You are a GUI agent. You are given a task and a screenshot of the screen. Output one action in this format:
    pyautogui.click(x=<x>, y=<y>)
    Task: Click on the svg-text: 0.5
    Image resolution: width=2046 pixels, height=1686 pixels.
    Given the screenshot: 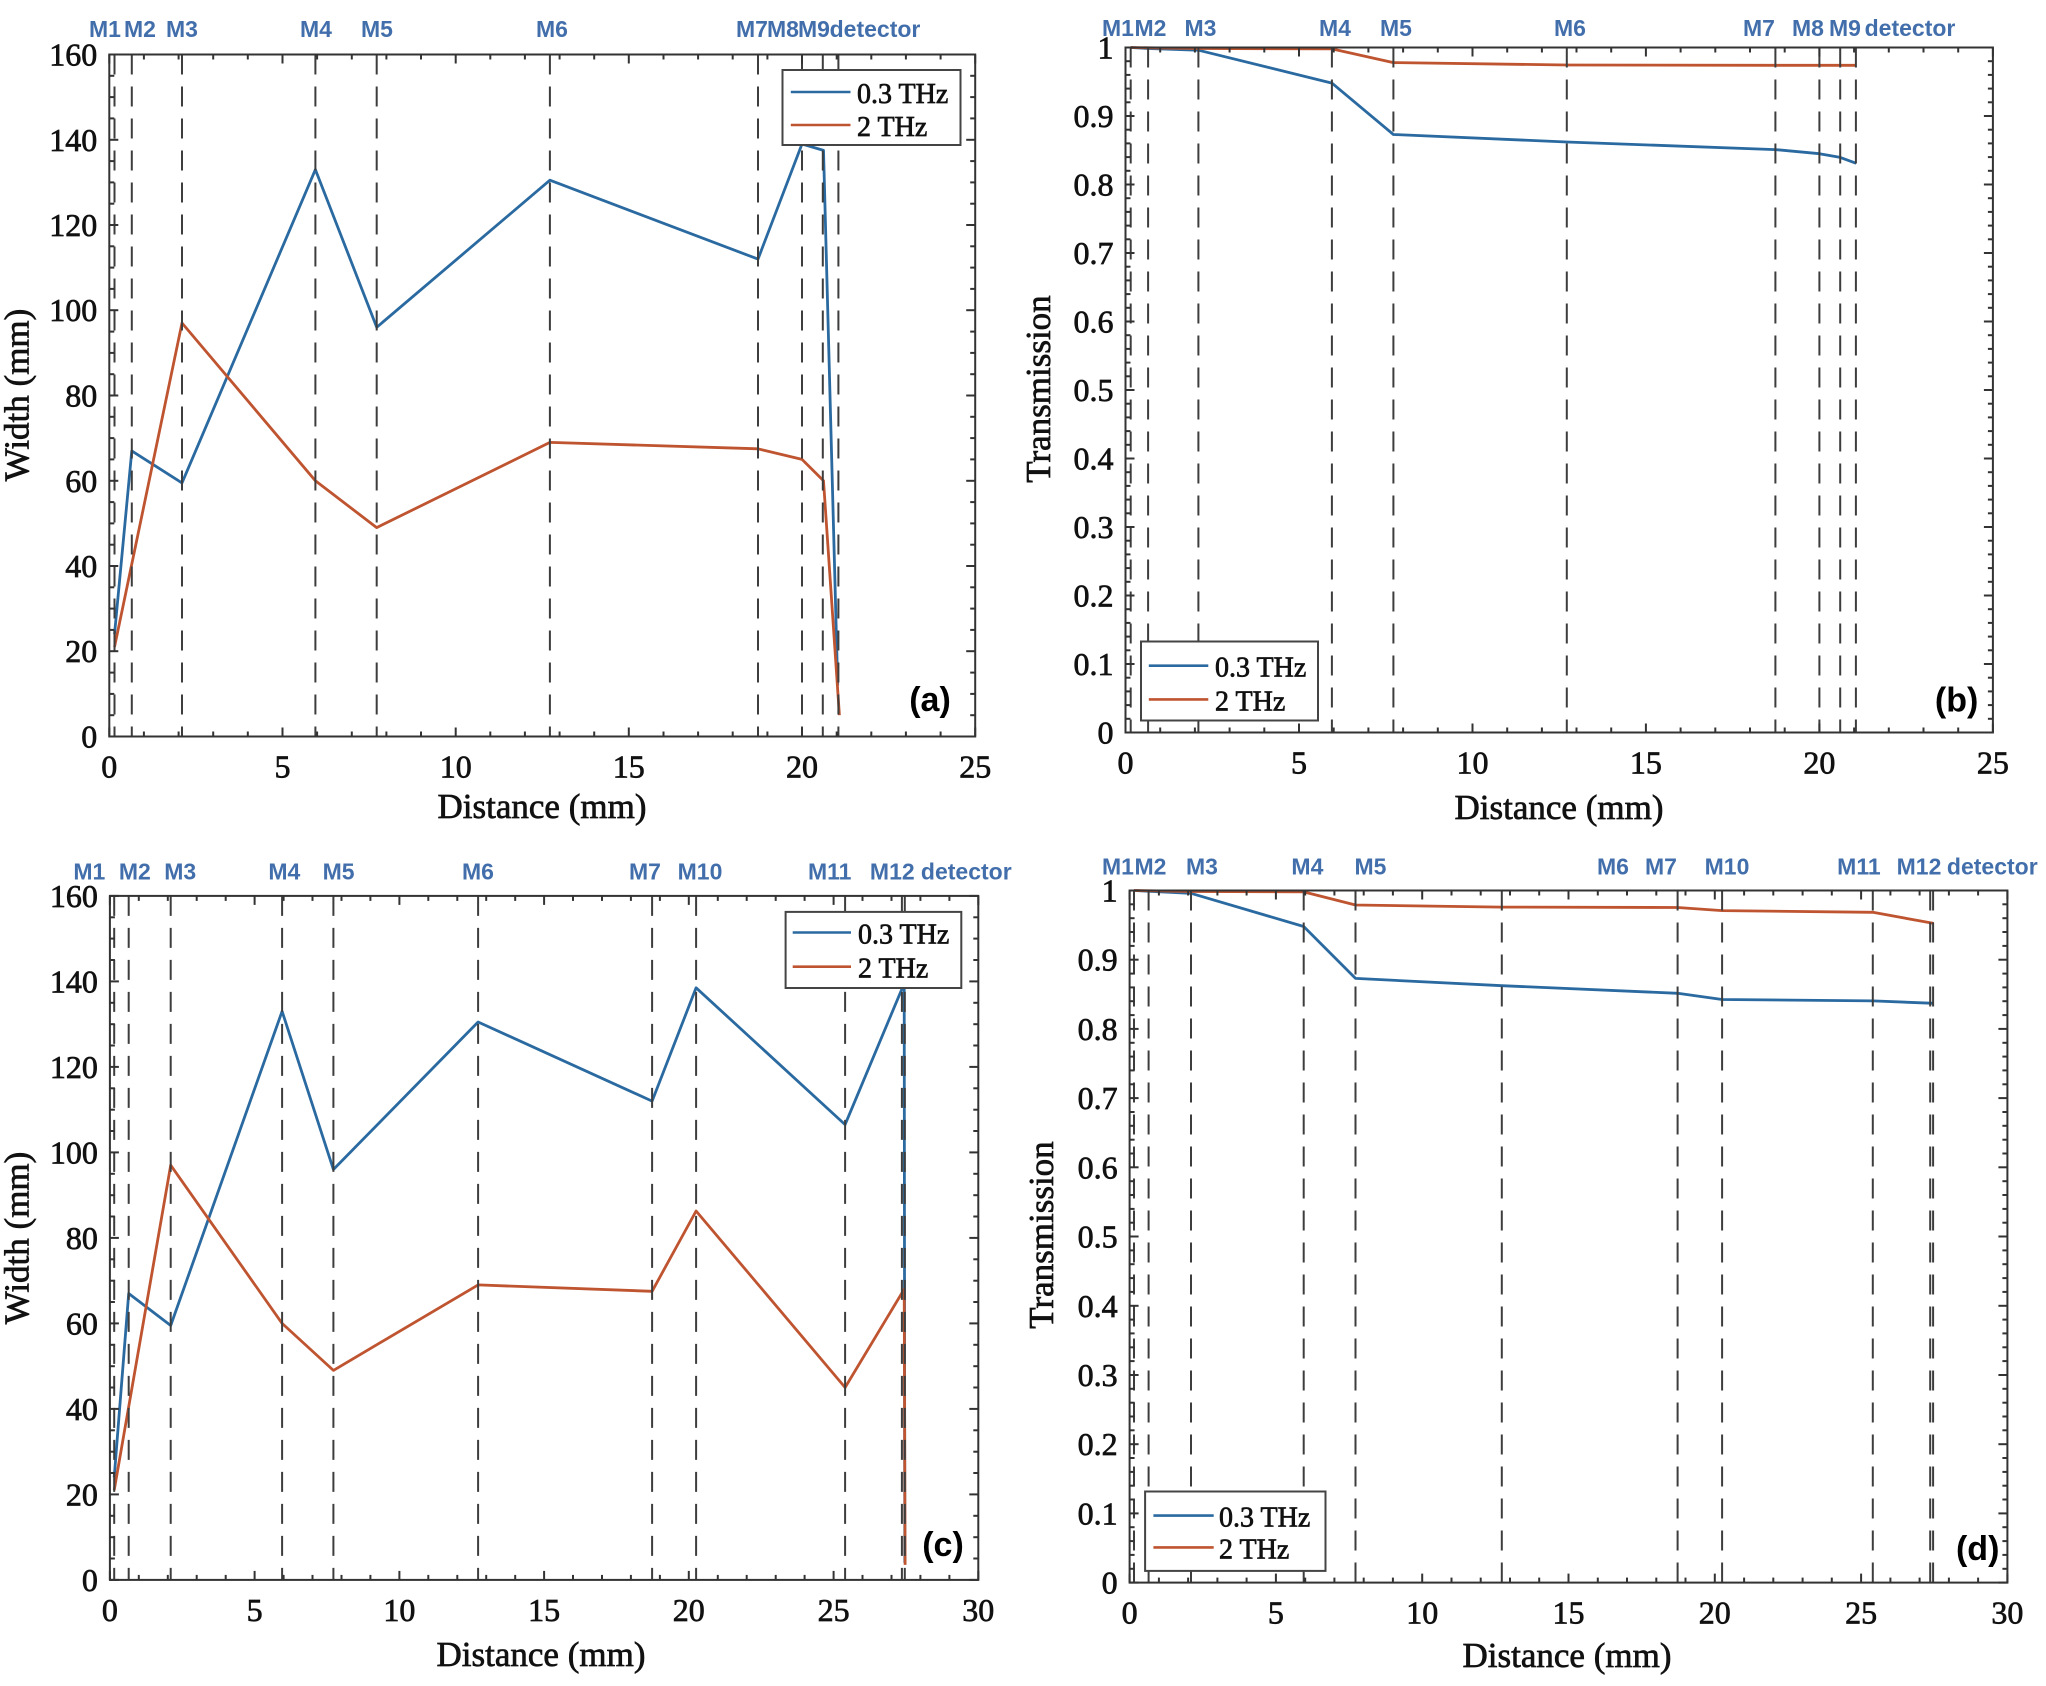 What is the action you would take?
    pyautogui.click(x=1094, y=390)
    